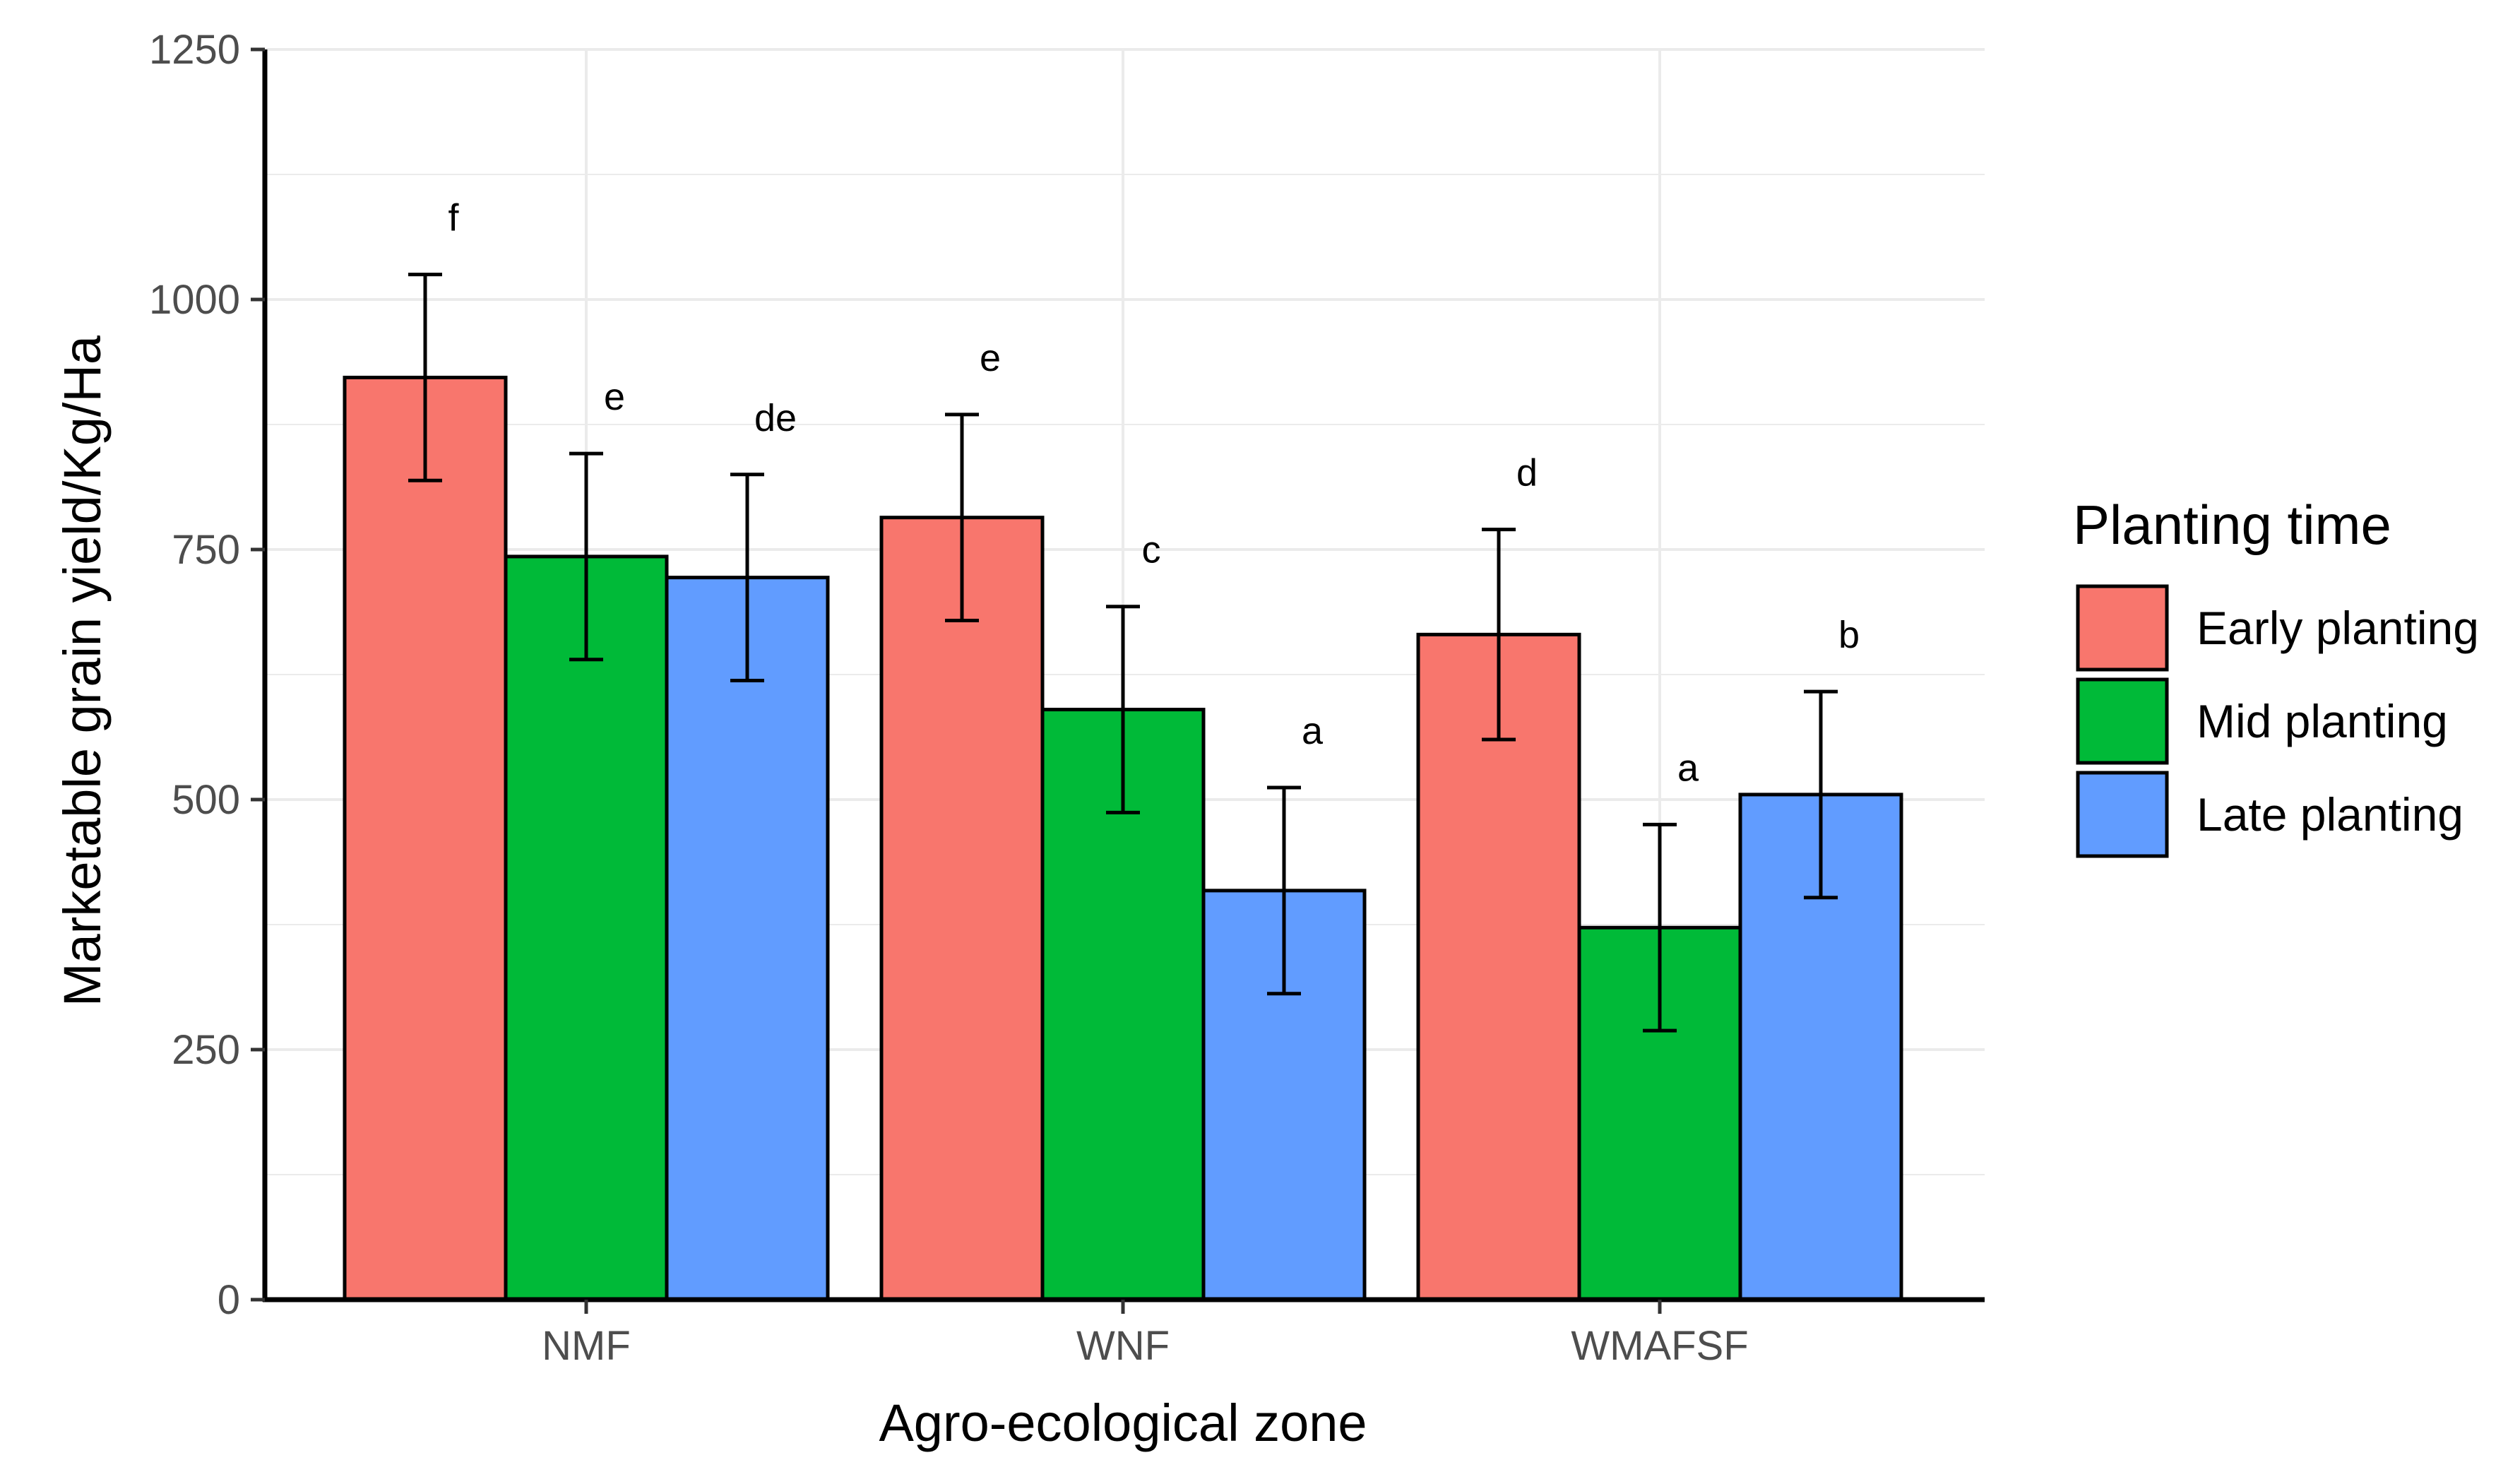 This screenshot has width=2520, height=1472. I want to click on significance-label: b, so click(1849, 635).